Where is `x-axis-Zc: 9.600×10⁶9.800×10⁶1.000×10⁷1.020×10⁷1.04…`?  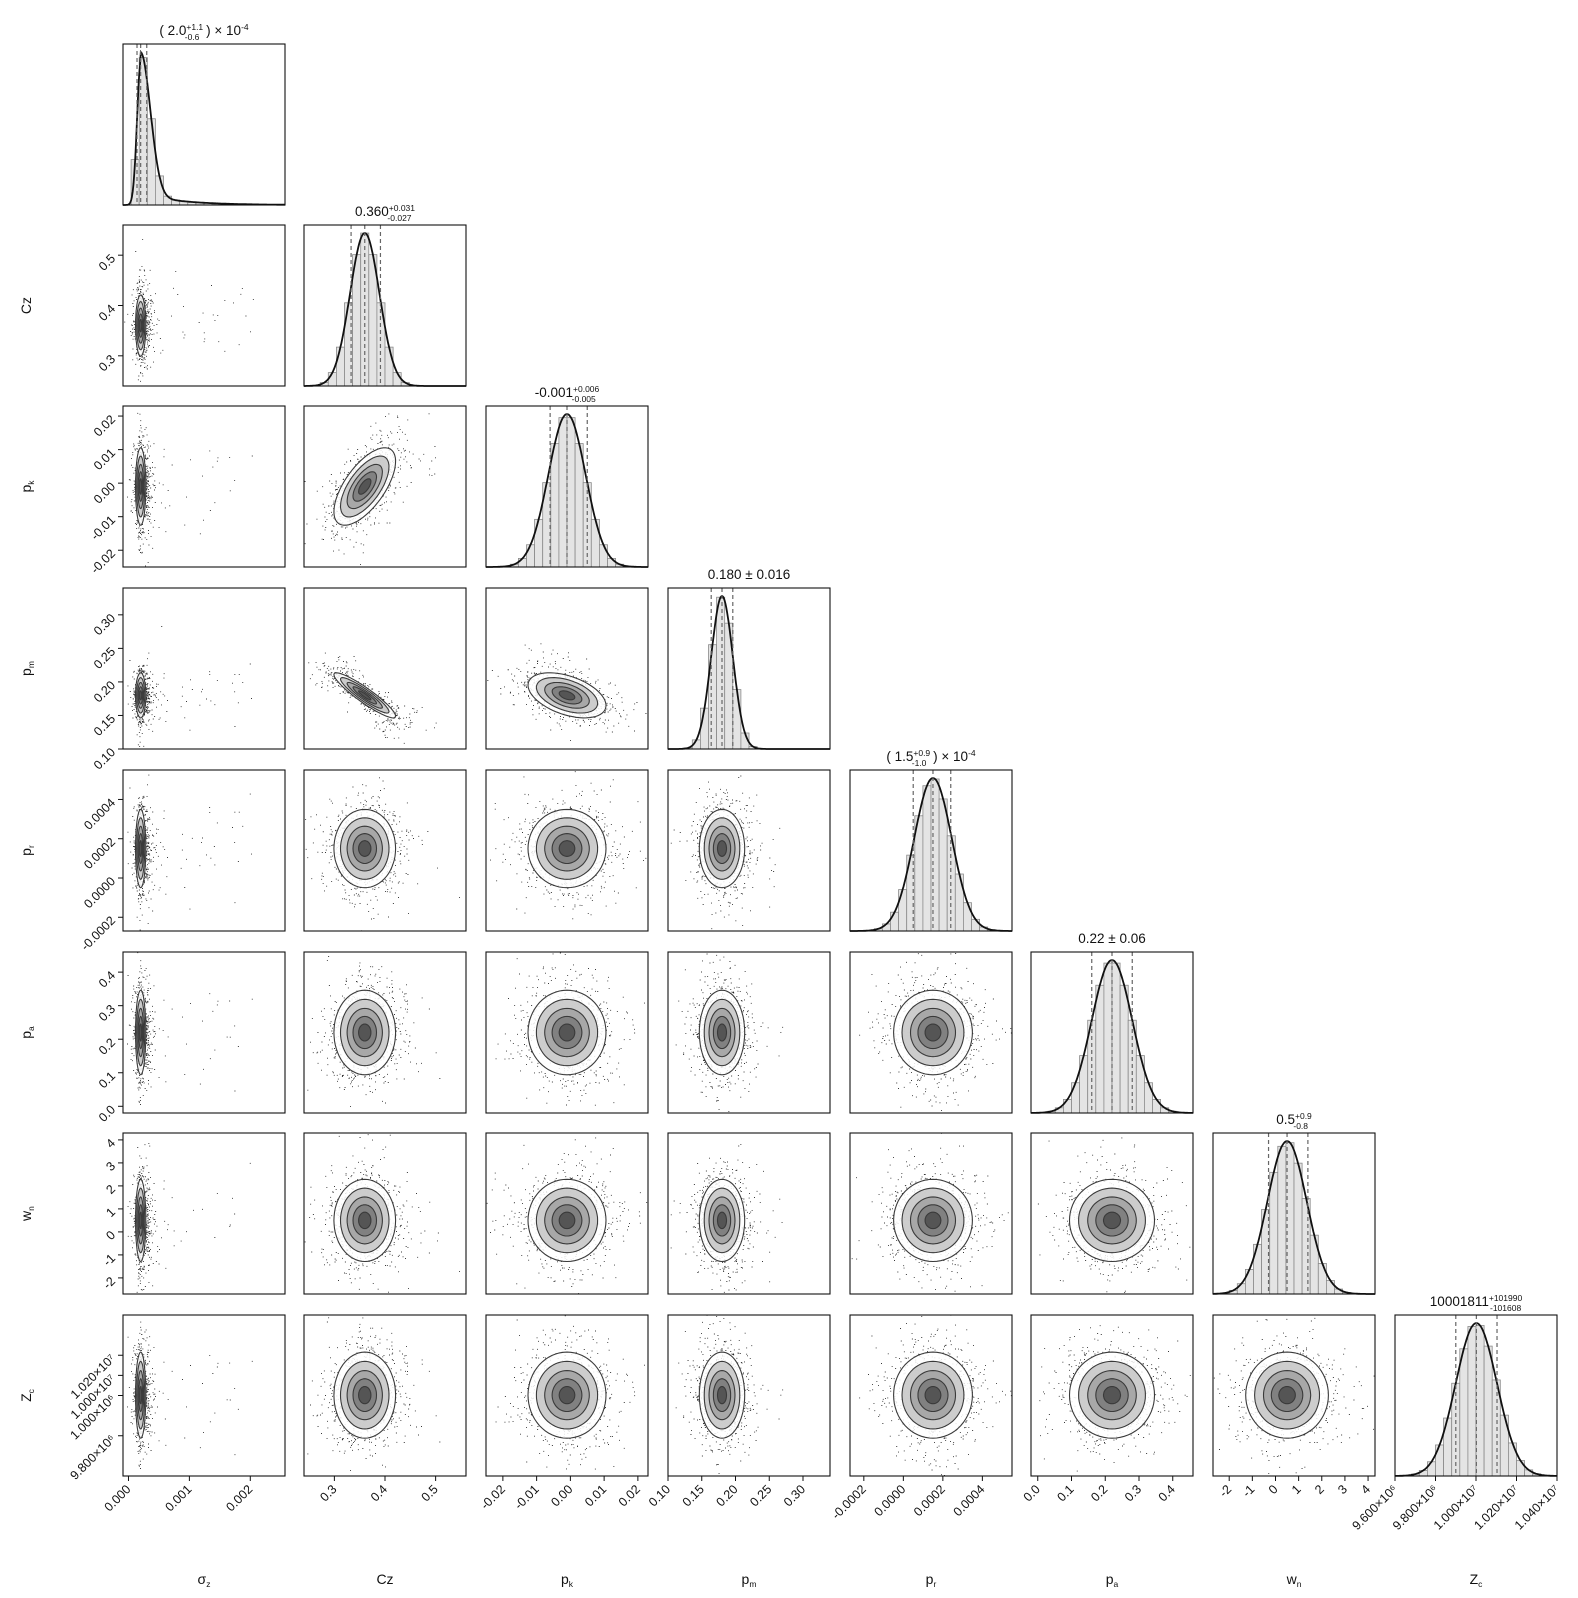
x-axis-Zc: 9.600×10⁶9.800×10⁶1.000×10⁷1.020×10⁷1.04… is located at coordinates (1455, 1532).